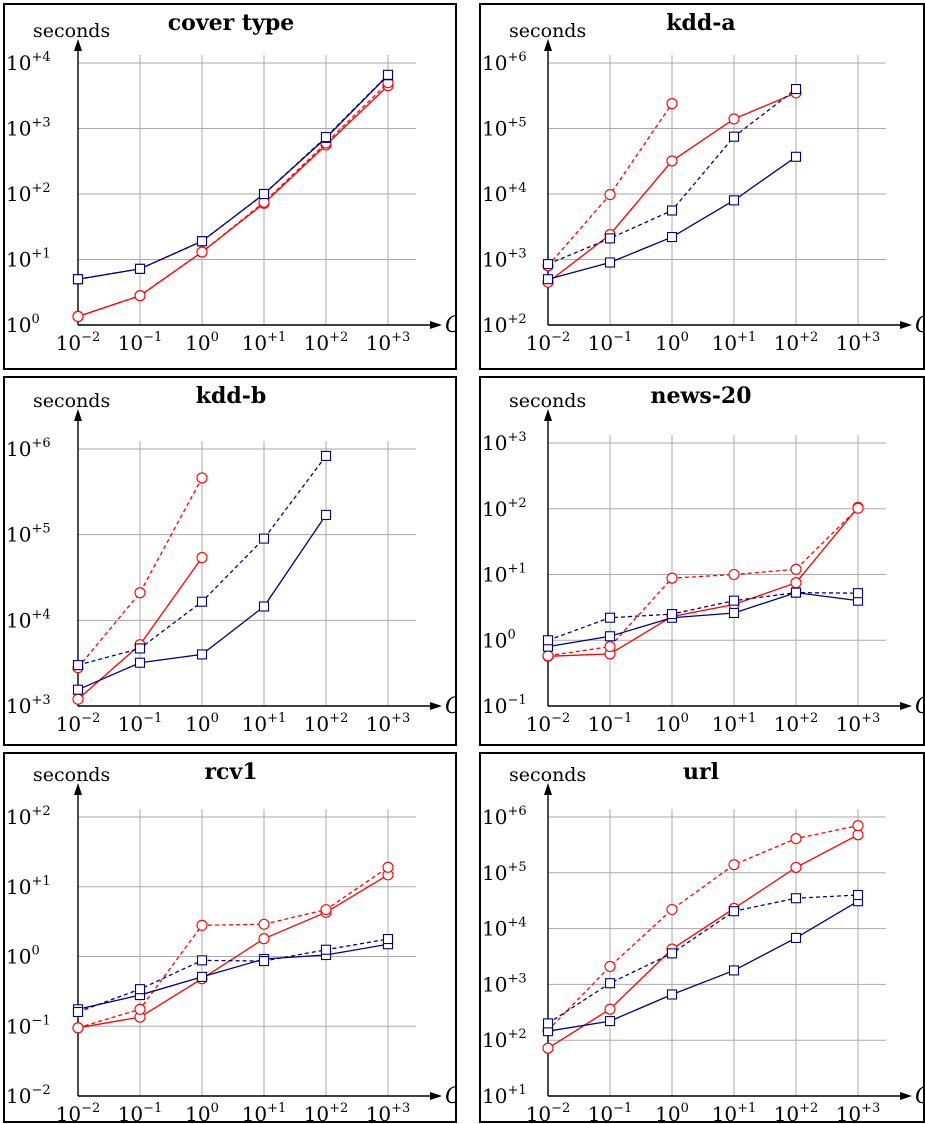 This screenshot has width=925, height=1124. I want to click on chart-title: kdd-b, so click(231, 396).